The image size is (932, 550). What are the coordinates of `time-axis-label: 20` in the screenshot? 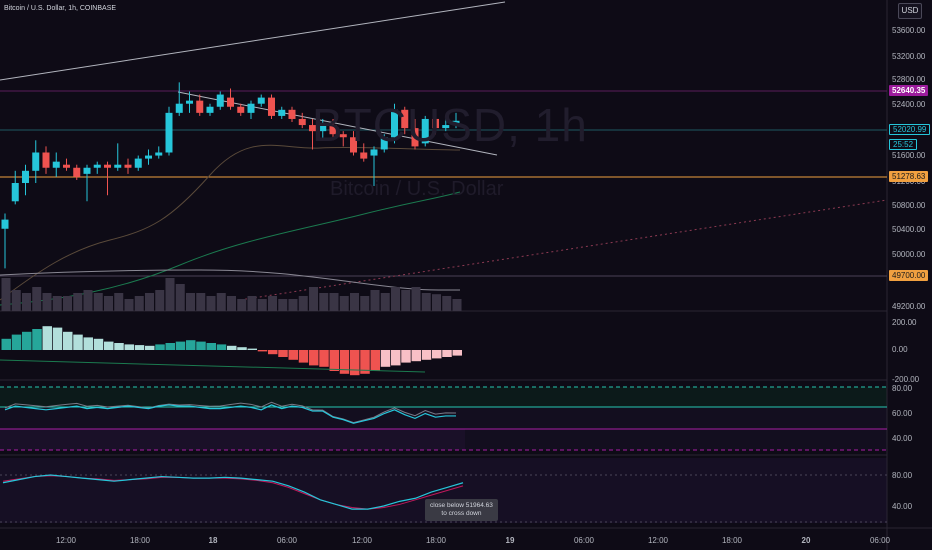 It's located at (806, 540).